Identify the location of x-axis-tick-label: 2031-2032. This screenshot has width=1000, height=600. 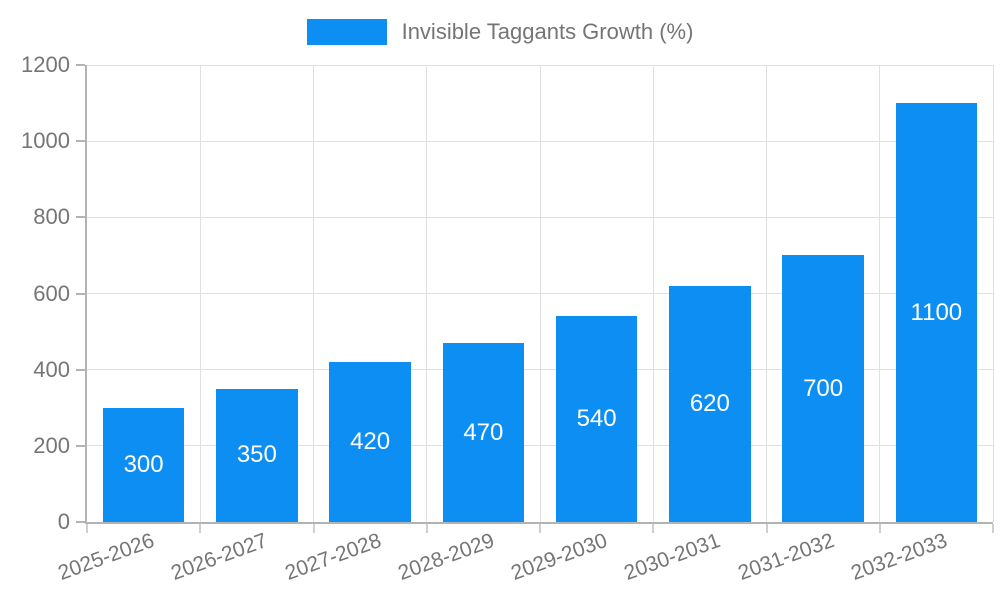
(785, 557).